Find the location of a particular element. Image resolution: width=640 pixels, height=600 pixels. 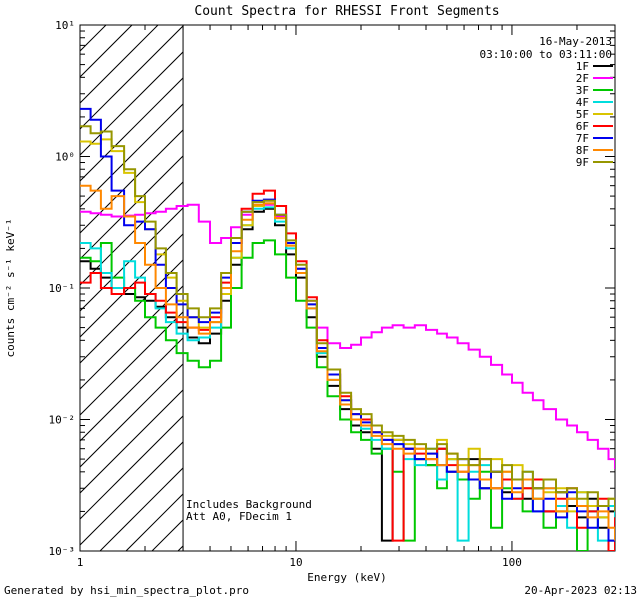

legend-label-8F: 8F is located at coordinates (582, 150).